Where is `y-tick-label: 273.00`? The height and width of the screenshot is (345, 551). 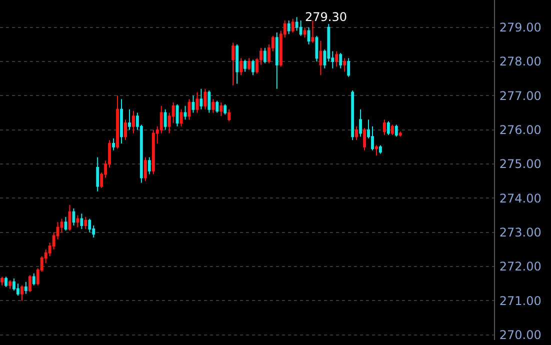
y-tick-label: 273.00 is located at coordinates (520, 233).